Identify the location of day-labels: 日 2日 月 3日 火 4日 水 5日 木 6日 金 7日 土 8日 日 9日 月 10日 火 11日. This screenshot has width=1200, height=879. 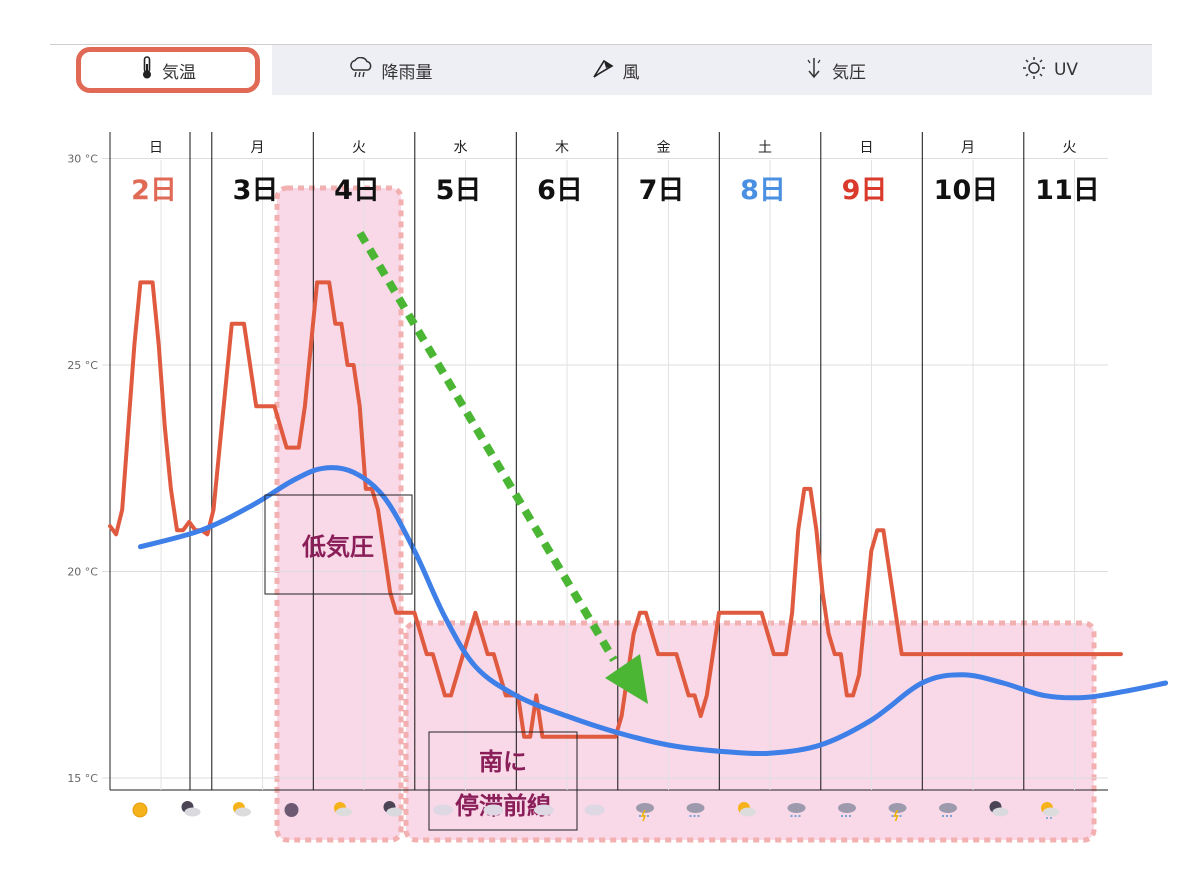
(615, 173).